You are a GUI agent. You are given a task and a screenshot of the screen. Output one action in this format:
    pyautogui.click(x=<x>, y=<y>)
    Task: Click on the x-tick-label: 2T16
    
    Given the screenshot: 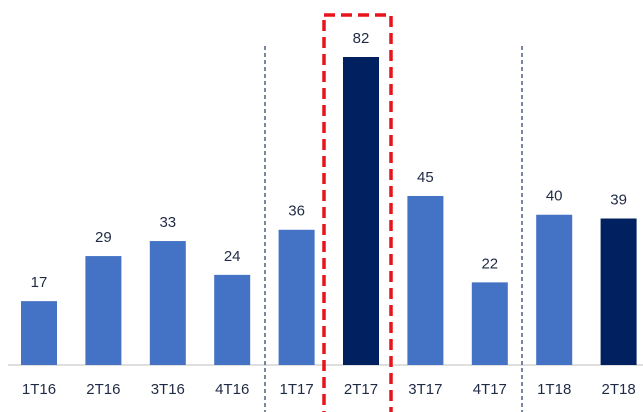 What is the action you would take?
    pyautogui.click(x=103, y=389)
    